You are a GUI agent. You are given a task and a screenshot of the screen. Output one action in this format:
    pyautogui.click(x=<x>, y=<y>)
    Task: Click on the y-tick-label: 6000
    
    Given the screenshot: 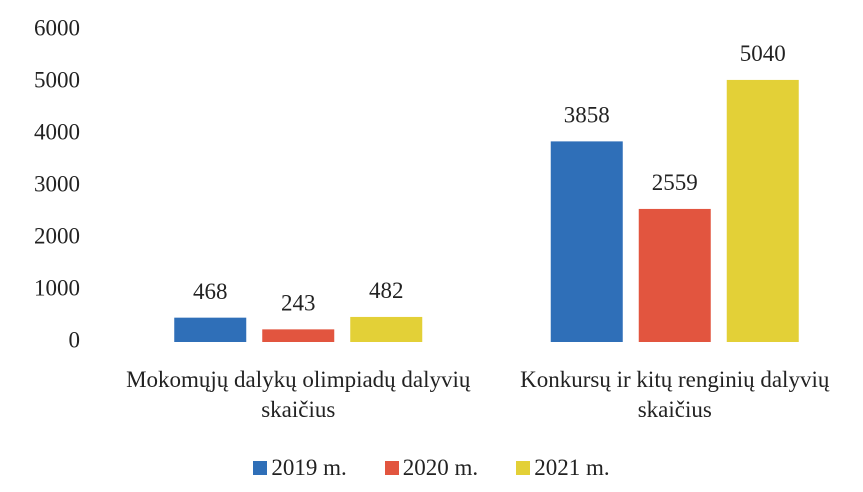 What is the action you would take?
    pyautogui.click(x=57, y=27)
    